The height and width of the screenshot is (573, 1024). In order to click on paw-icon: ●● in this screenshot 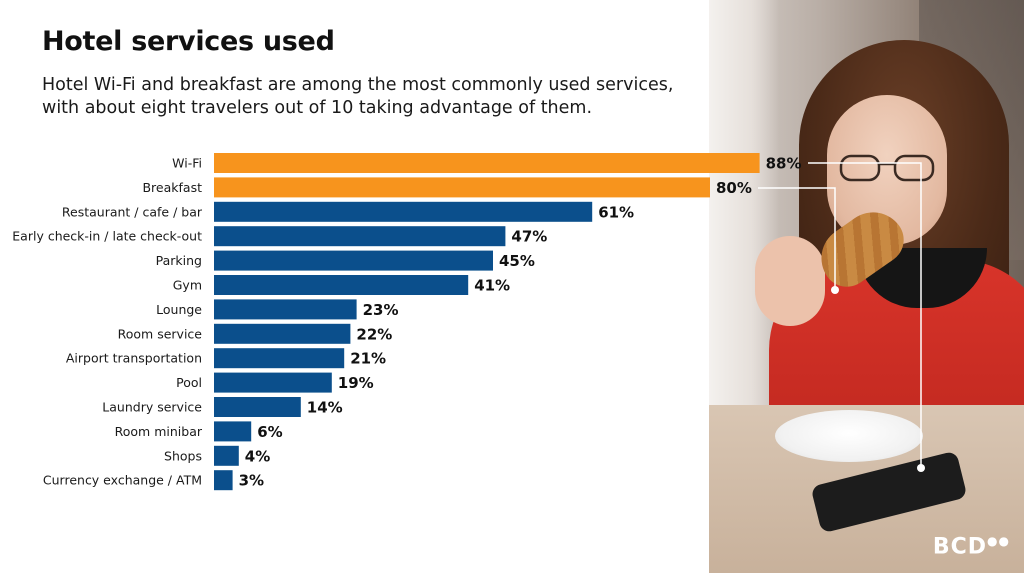, I will do `click(998, 540)`.